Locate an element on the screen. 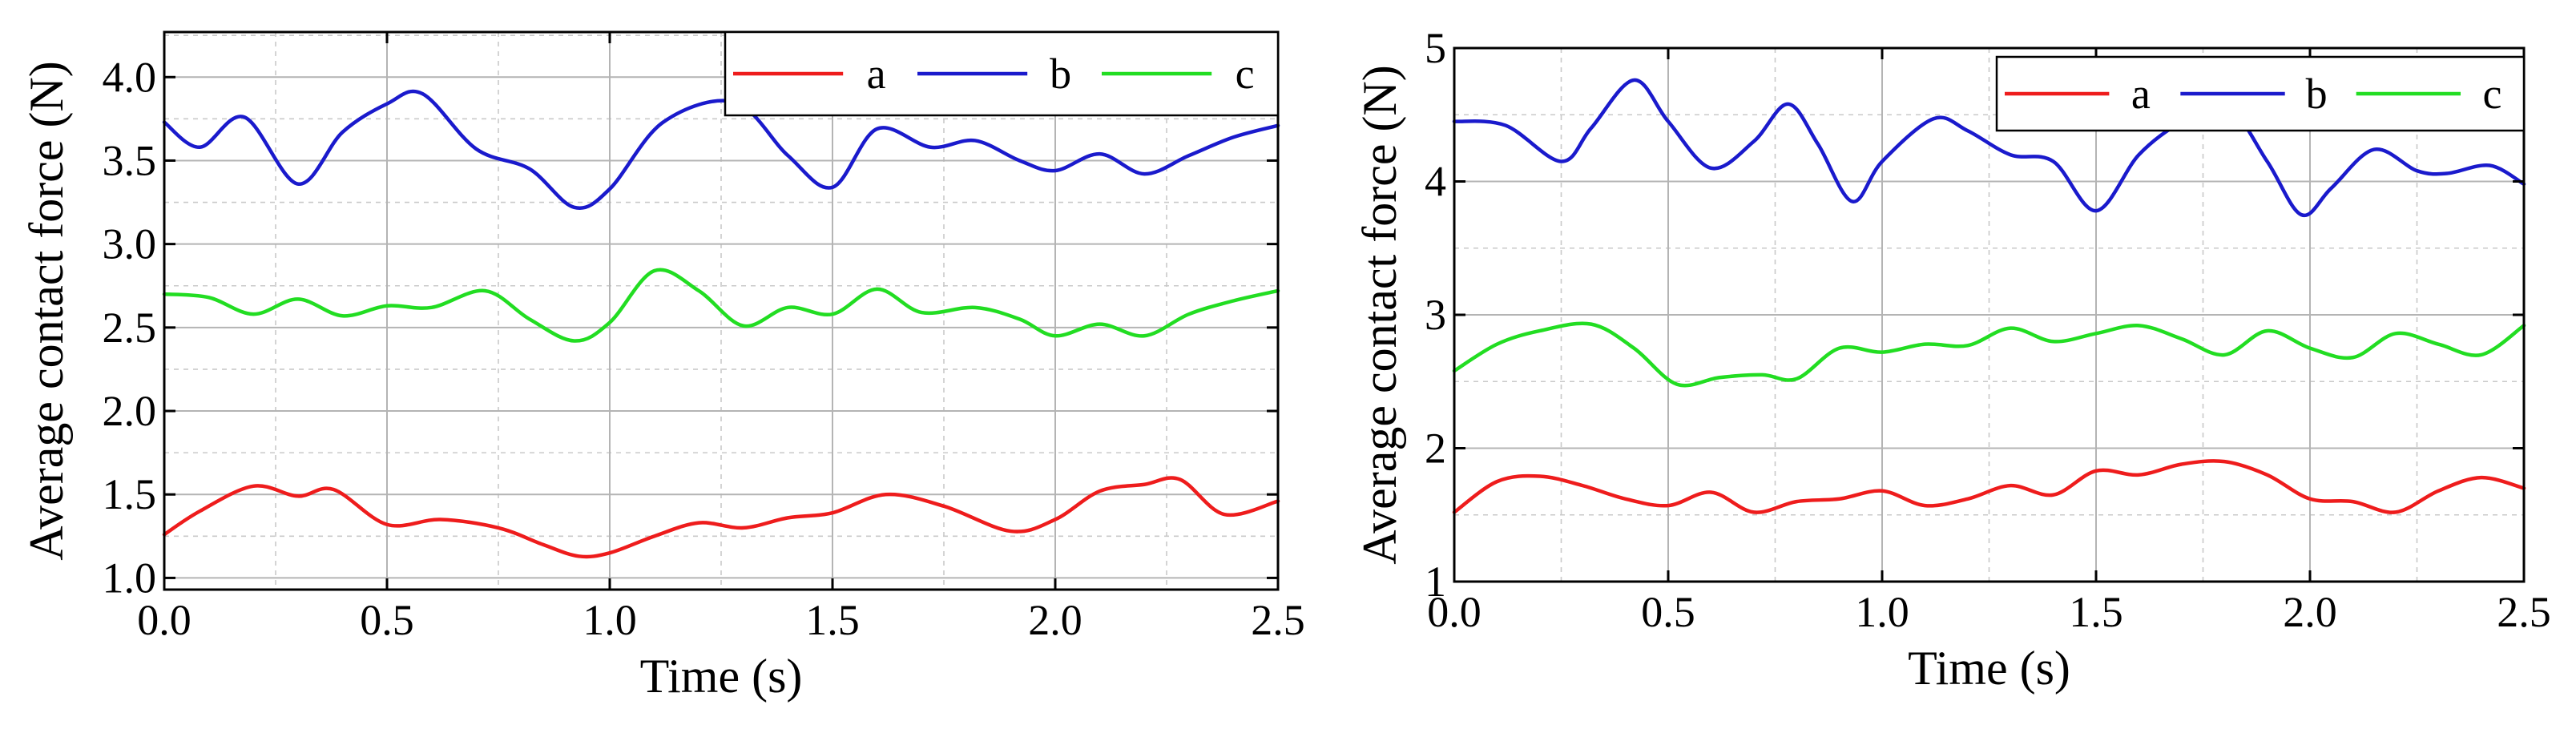  y-tick-label: 2 is located at coordinates (1435, 449).